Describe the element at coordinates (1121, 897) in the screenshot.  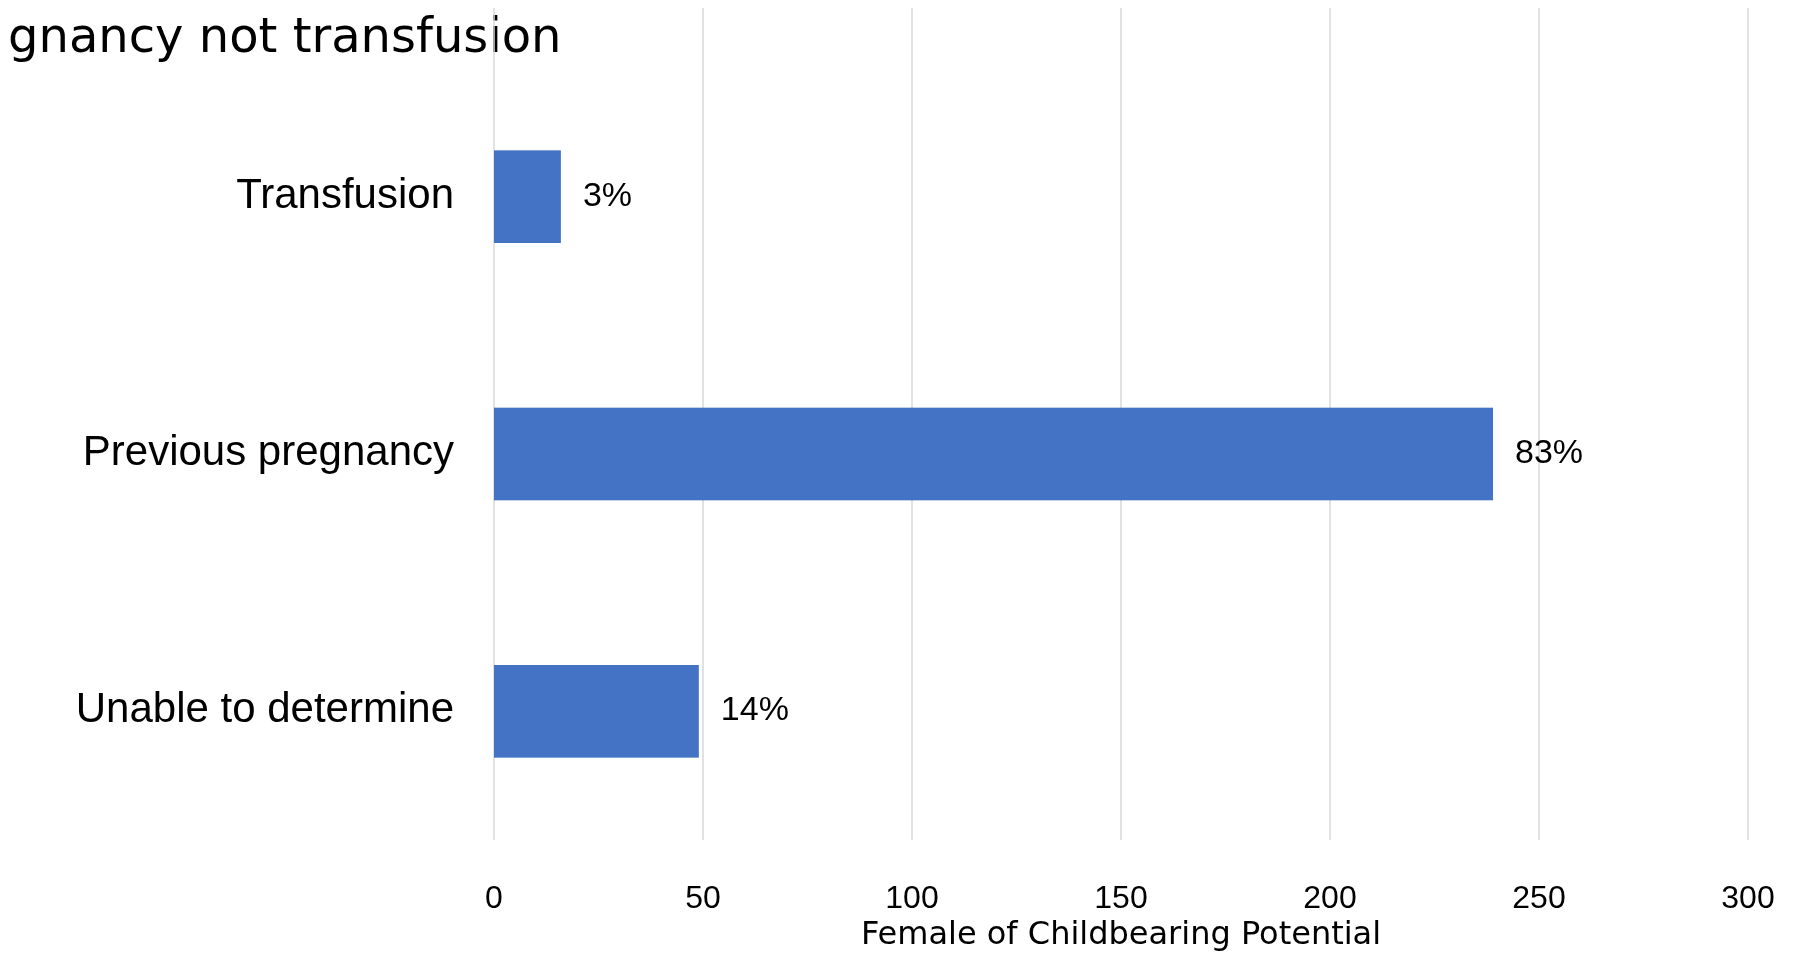
I see `x-tick-label: 150` at that location.